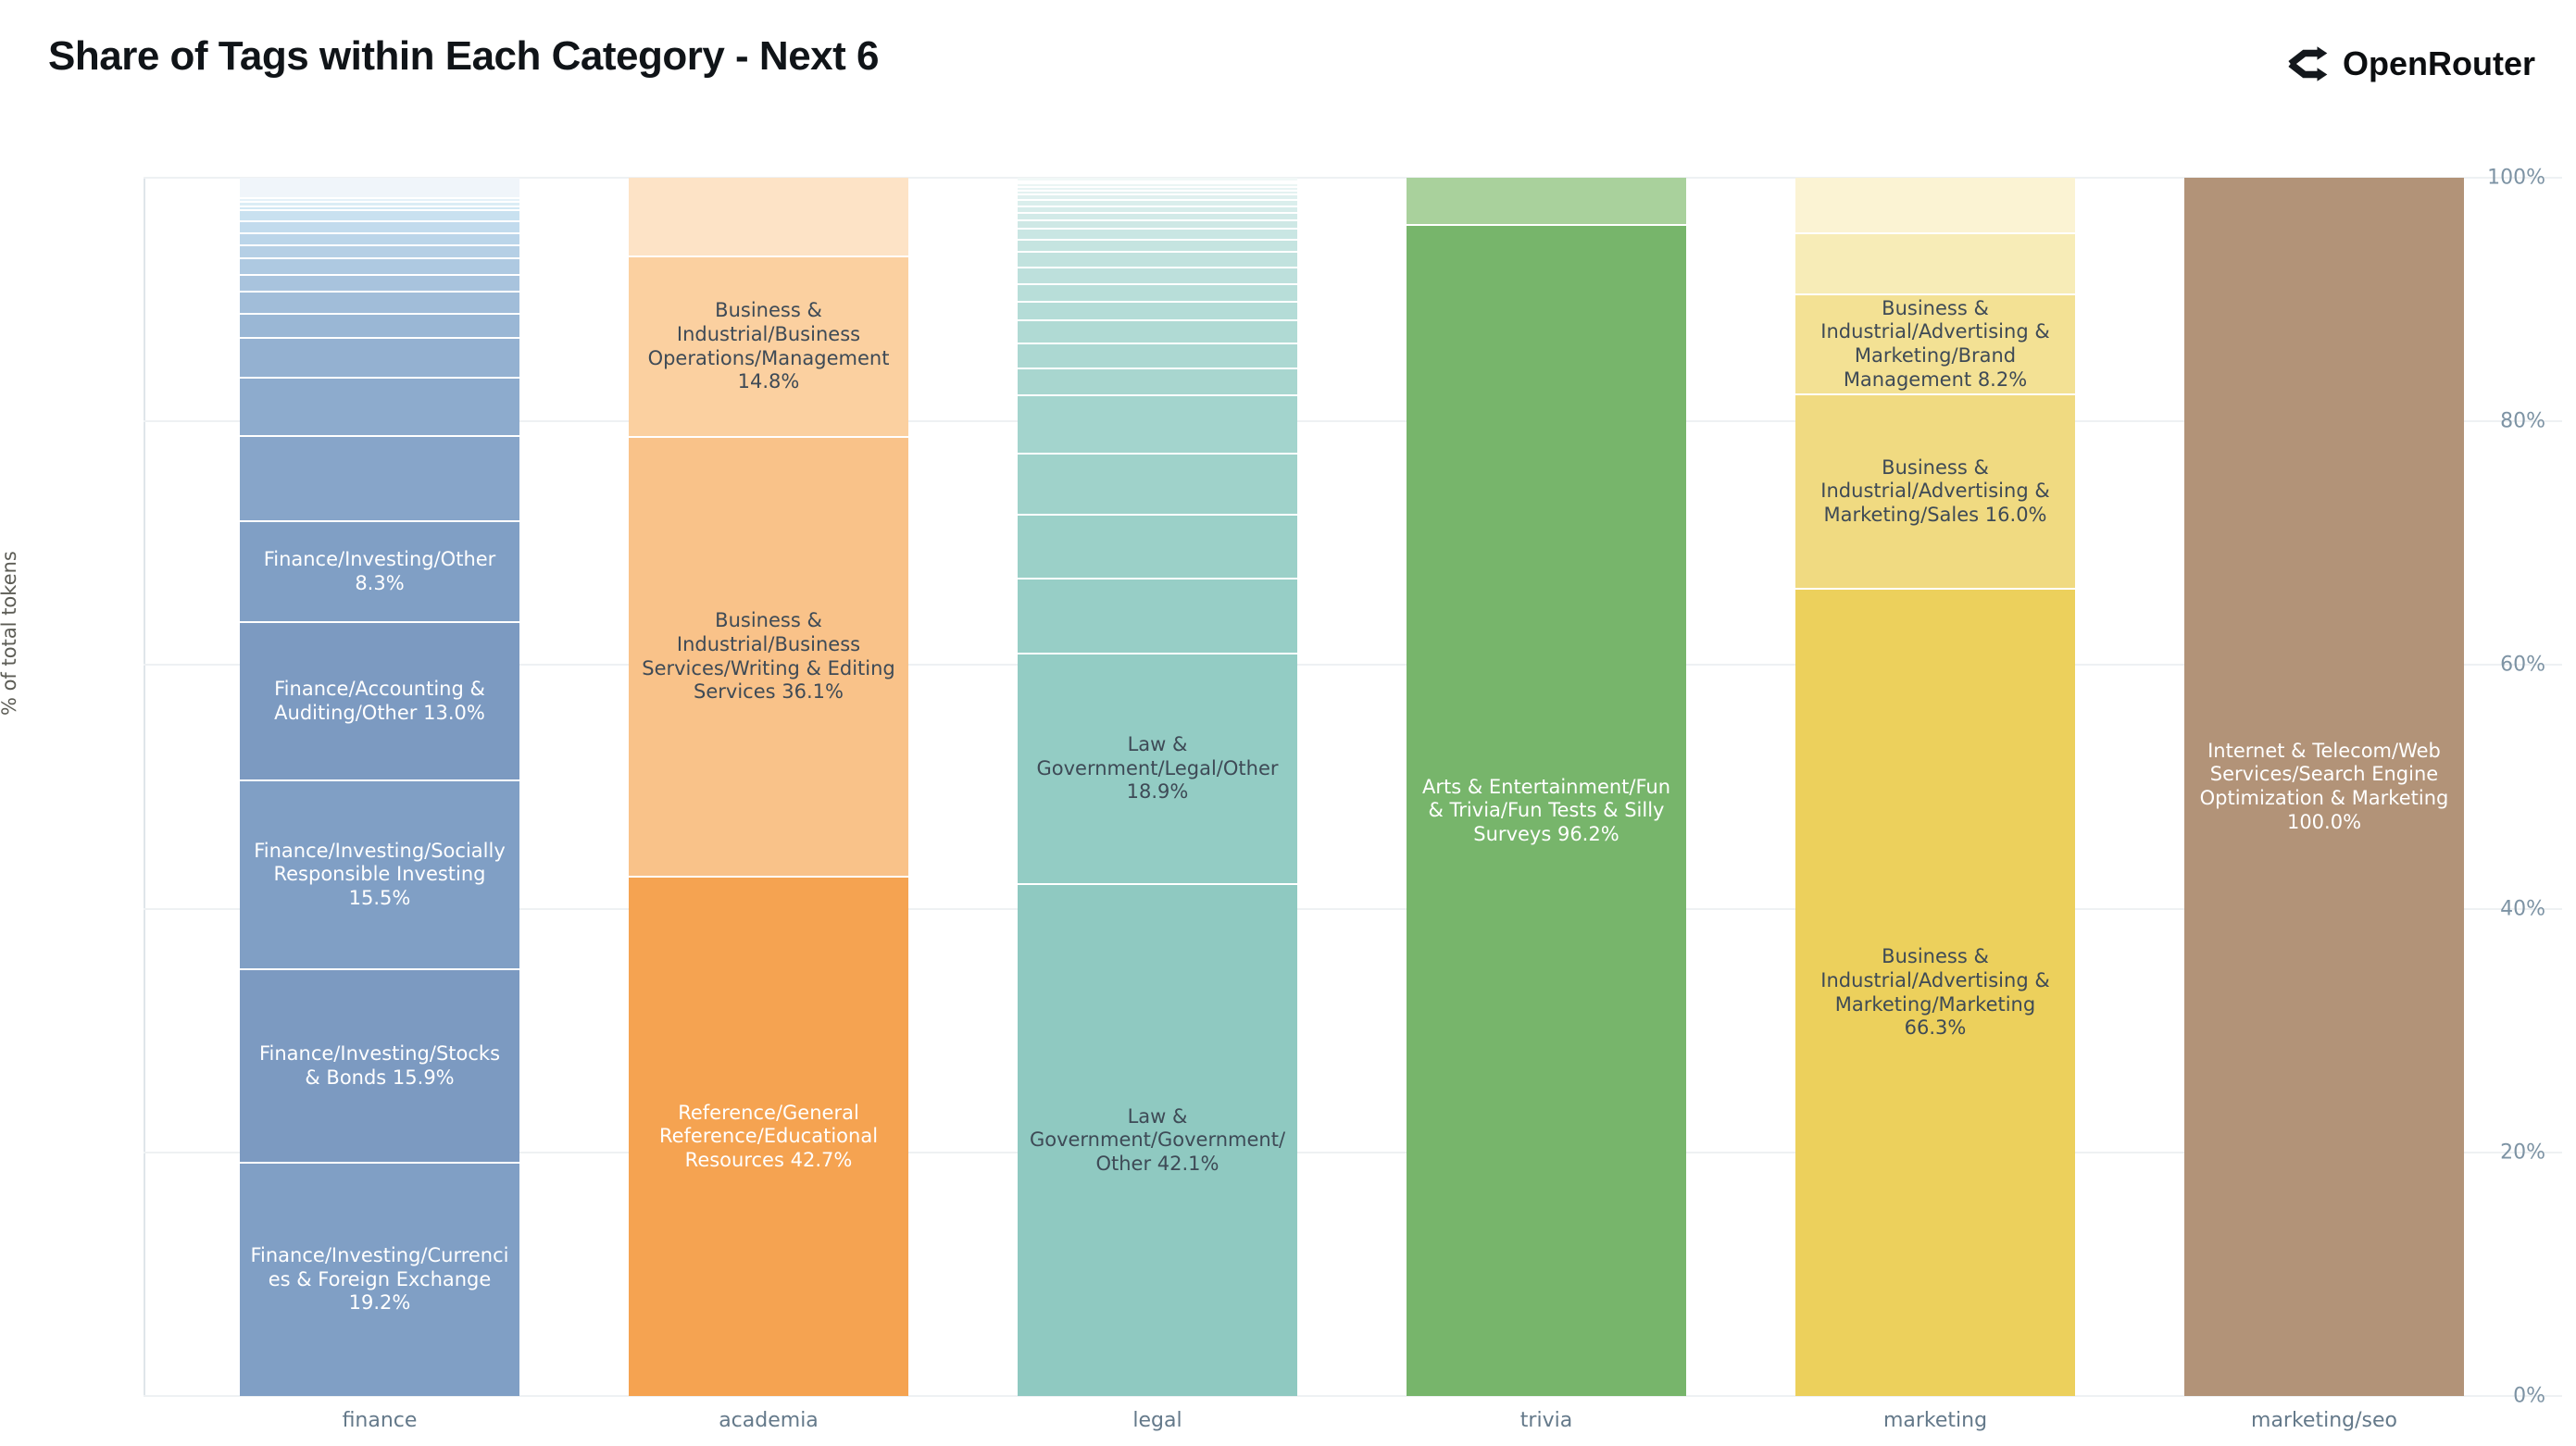  Describe the element at coordinates (2522, 421) in the screenshot. I see `y-tick-label: 80%` at that location.